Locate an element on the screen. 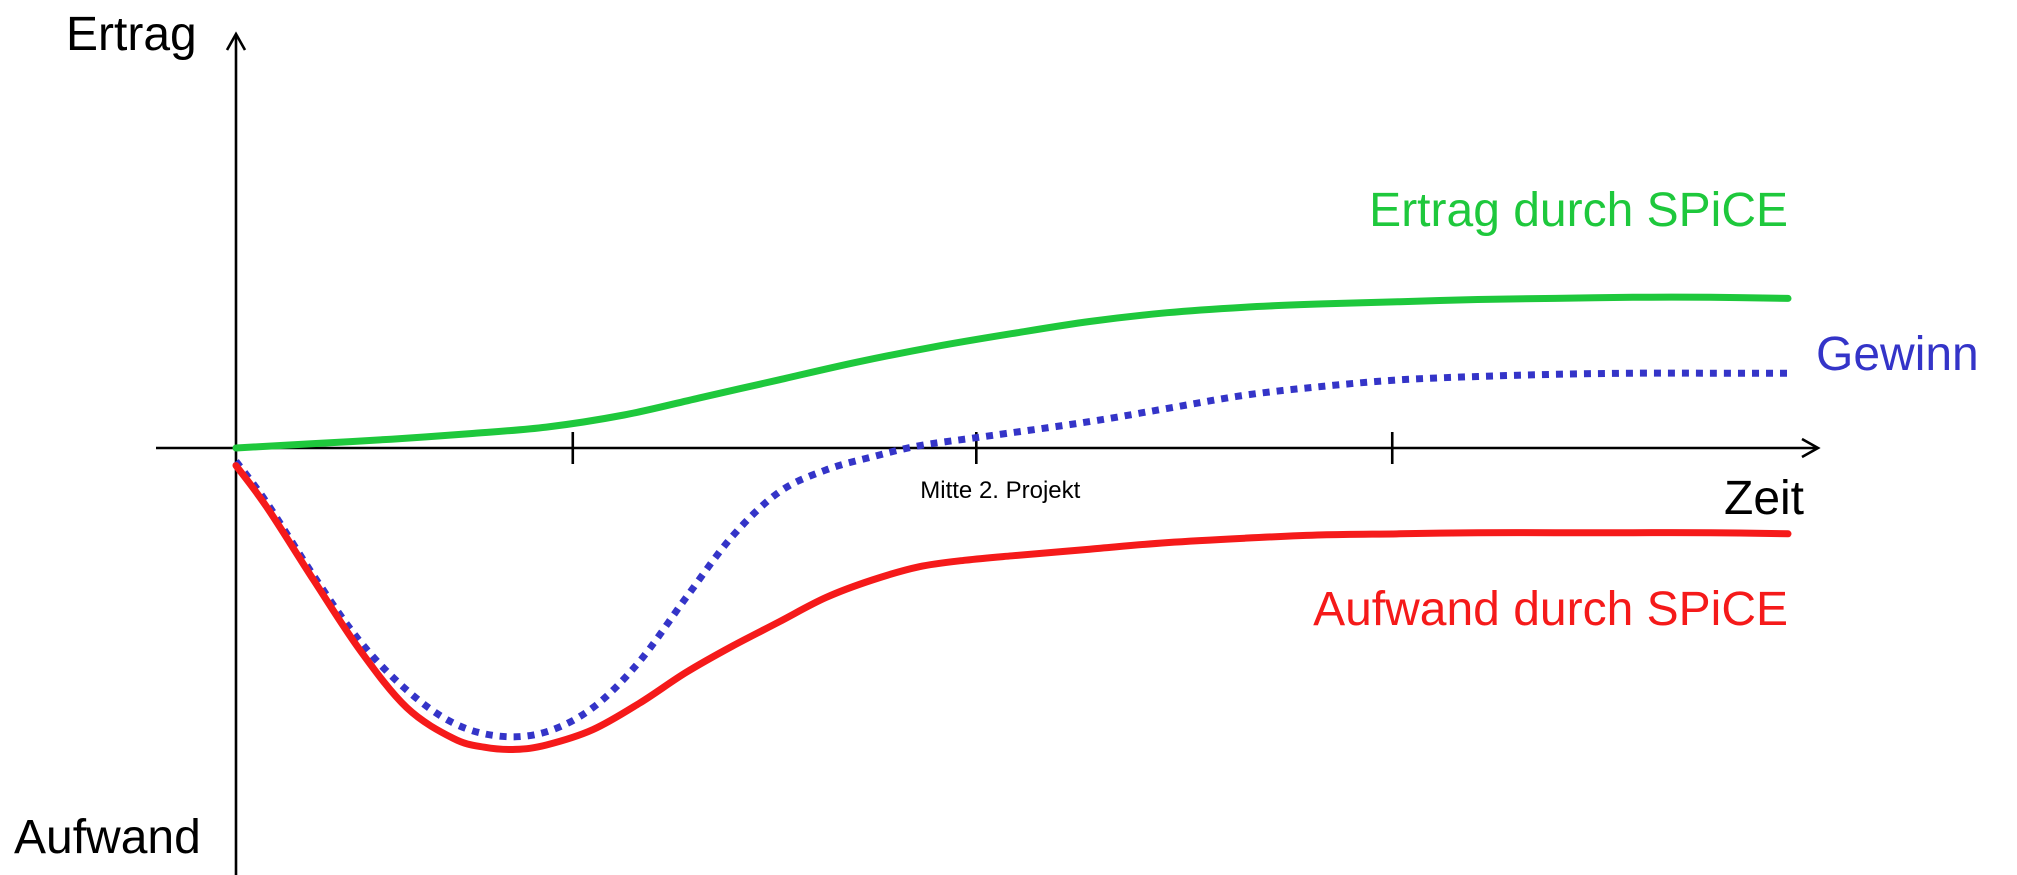  x-axis-label: Zeit is located at coordinates (1764, 498).